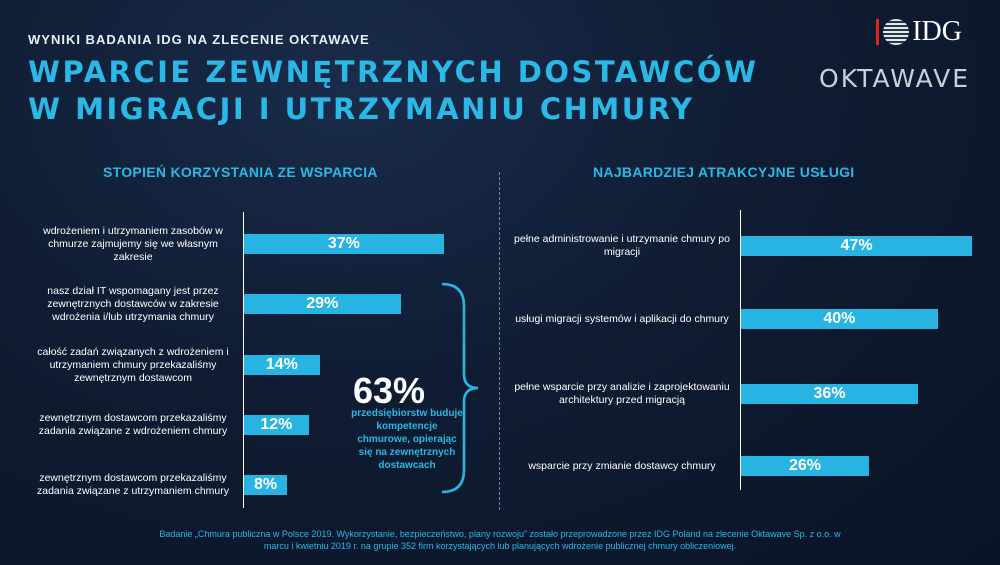 This screenshot has height=565, width=1000. Describe the element at coordinates (361, 109) in the screenshot. I see `page-title-line-2: W MIGRACJI I UTRZYMANIU CHMURY` at that location.